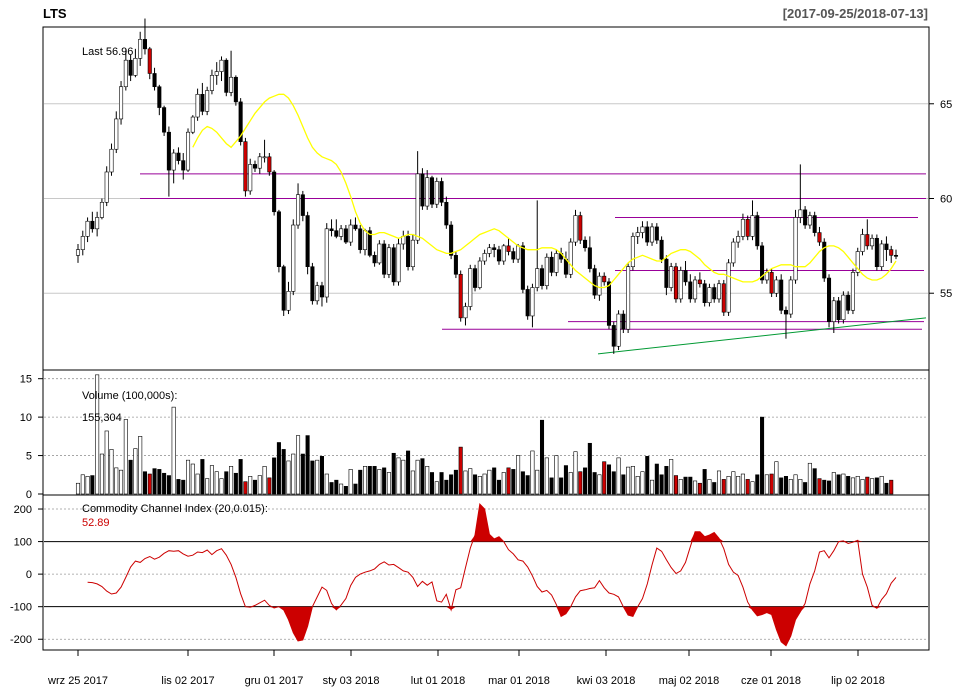  Describe the element at coordinates (29, 495) in the screenshot. I see `volume-y-tick-label: 0` at that location.